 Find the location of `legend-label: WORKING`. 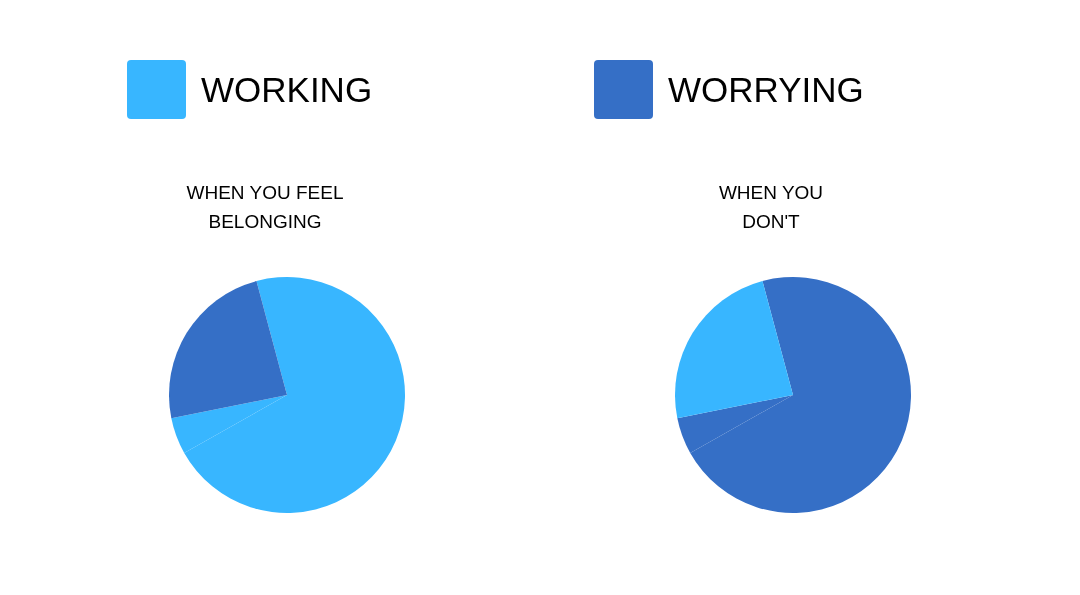

legend-label: WORKING is located at coordinates (287, 89).